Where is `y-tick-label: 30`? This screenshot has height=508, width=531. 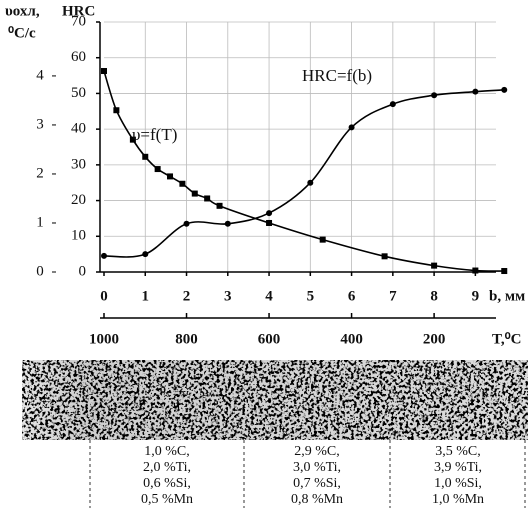
y-tick-label: 30 is located at coordinates (78, 164).